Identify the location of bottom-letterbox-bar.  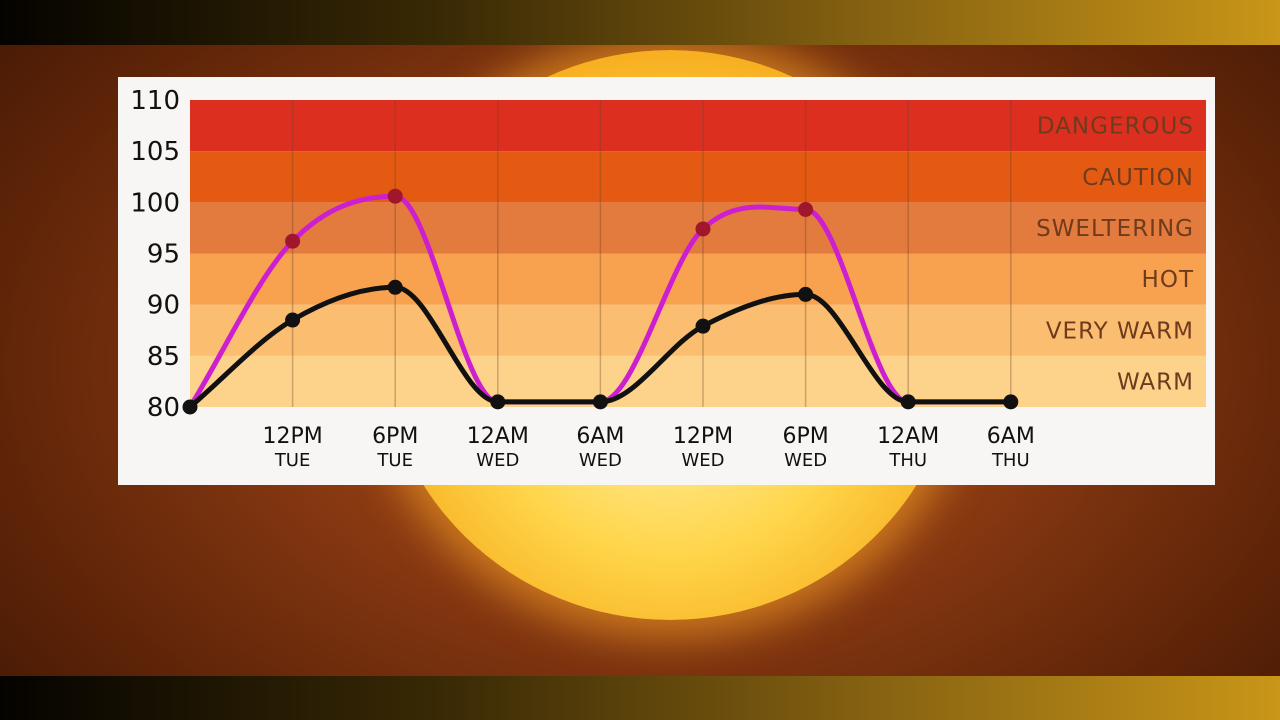
(640, 698).